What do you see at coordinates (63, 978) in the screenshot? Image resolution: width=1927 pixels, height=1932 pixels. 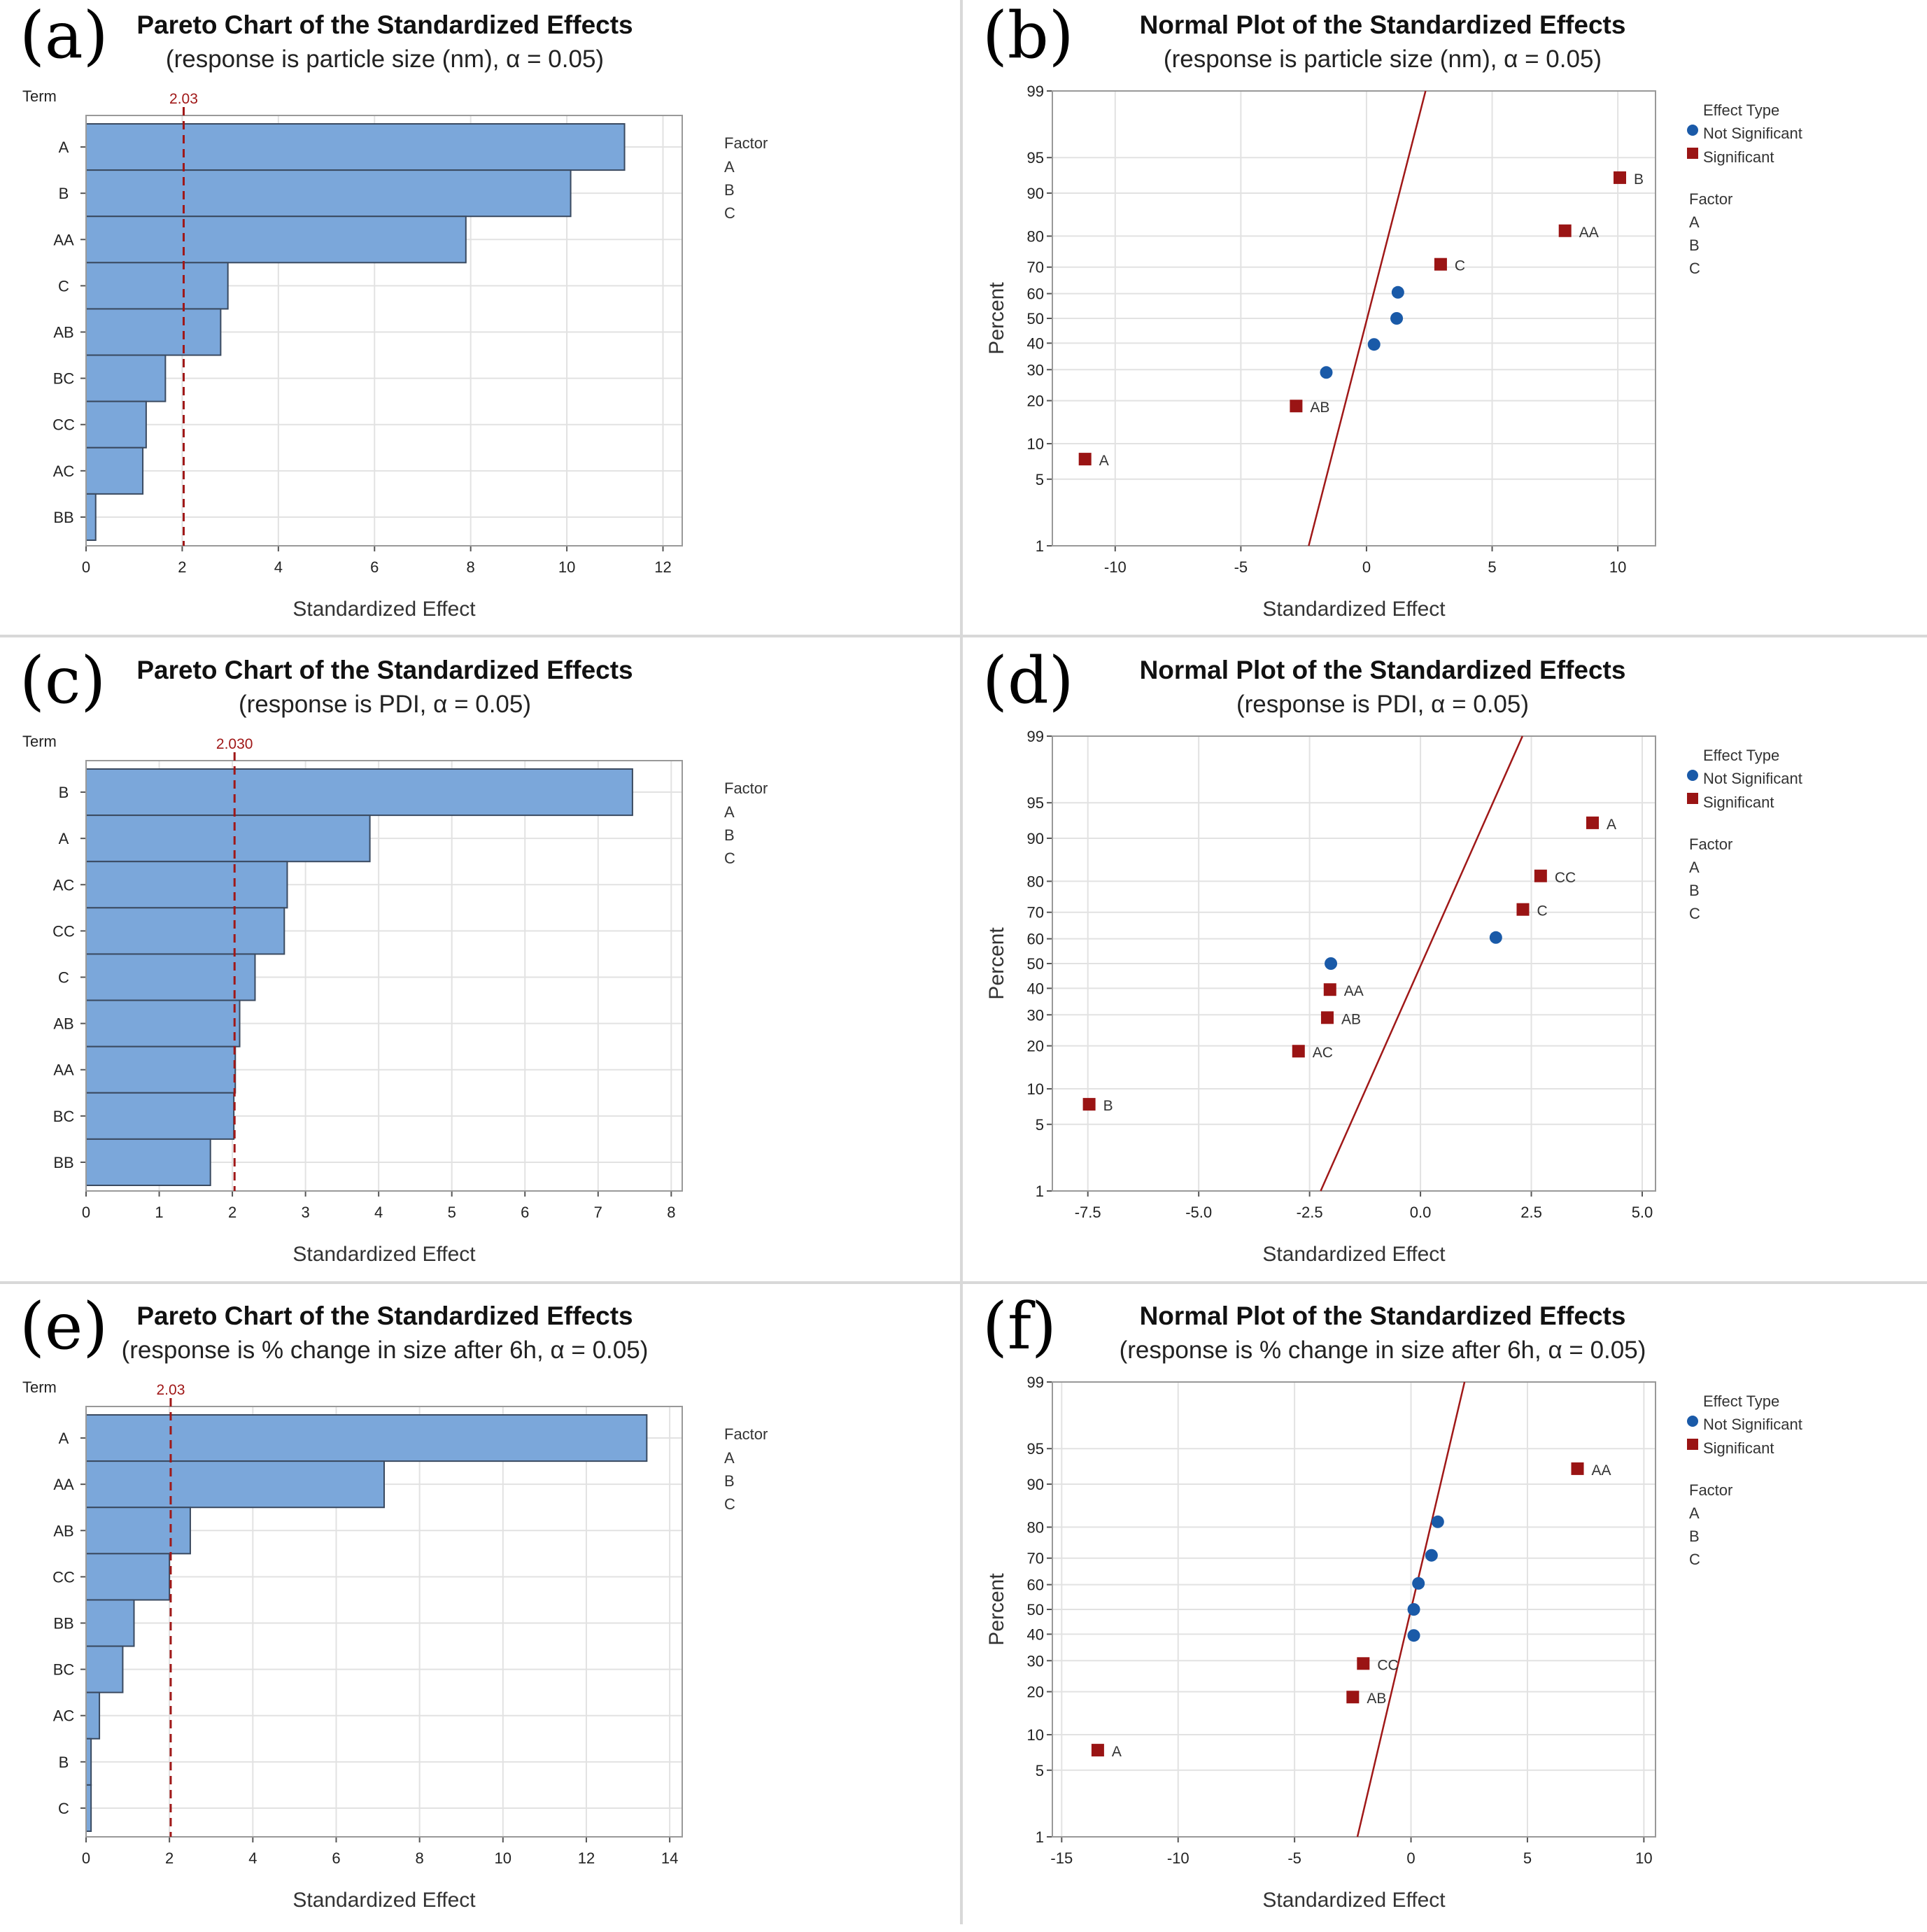 I see `y-tick-label: C` at bounding box center [63, 978].